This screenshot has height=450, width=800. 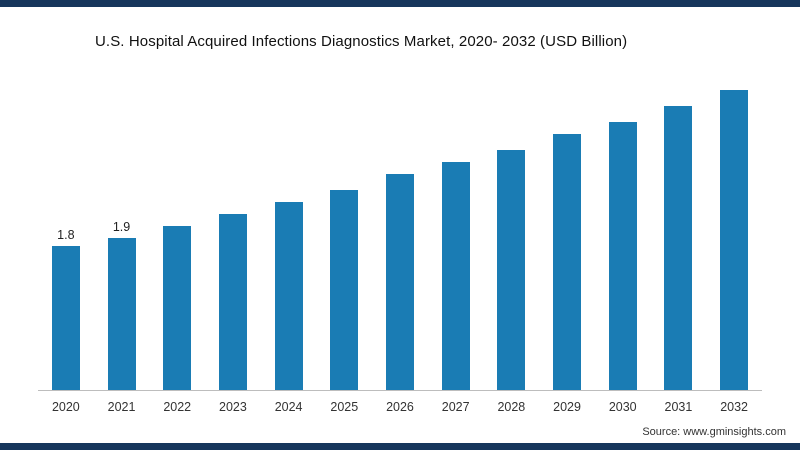 What do you see at coordinates (622, 407) in the screenshot?
I see `x-tick-2030: 2030` at bounding box center [622, 407].